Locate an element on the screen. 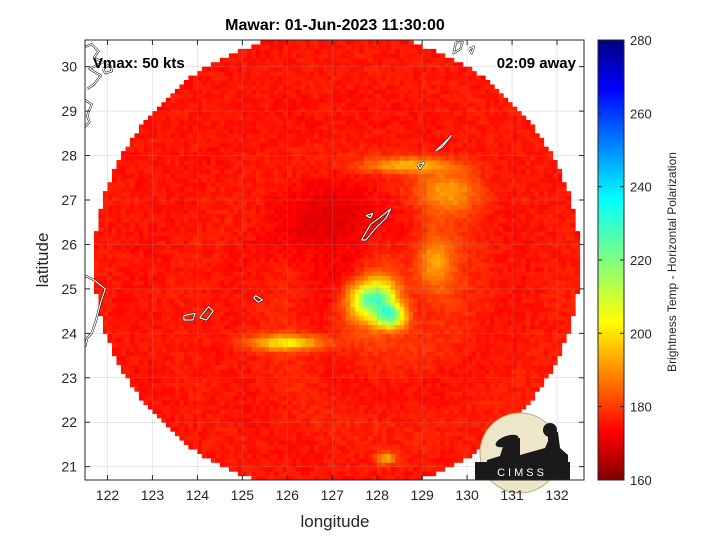 This screenshot has width=720, height=545. x-tick-label: 126 is located at coordinates (288, 495).